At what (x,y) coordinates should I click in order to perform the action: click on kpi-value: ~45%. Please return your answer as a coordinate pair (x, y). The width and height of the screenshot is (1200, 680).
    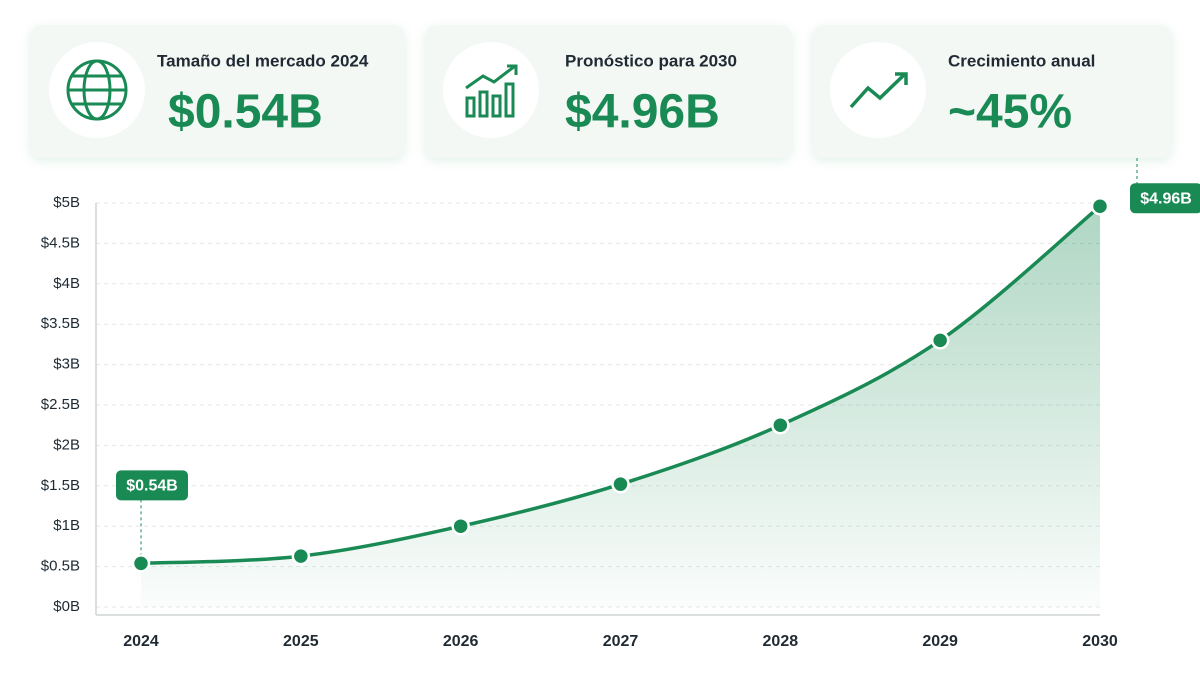
    Looking at the image, I should click on (1010, 112).